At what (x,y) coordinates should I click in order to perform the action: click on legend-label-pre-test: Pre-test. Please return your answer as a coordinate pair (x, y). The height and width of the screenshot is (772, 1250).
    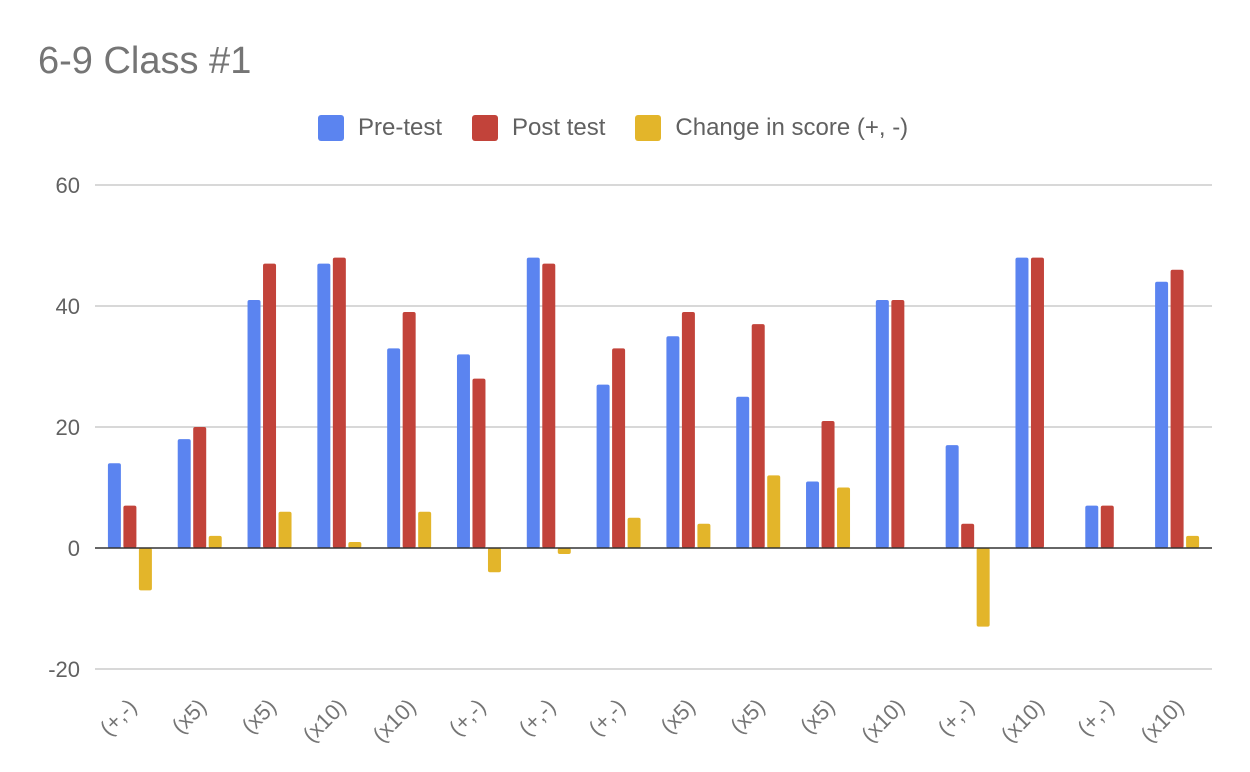
    Looking at the image, I should click on (400, 127).